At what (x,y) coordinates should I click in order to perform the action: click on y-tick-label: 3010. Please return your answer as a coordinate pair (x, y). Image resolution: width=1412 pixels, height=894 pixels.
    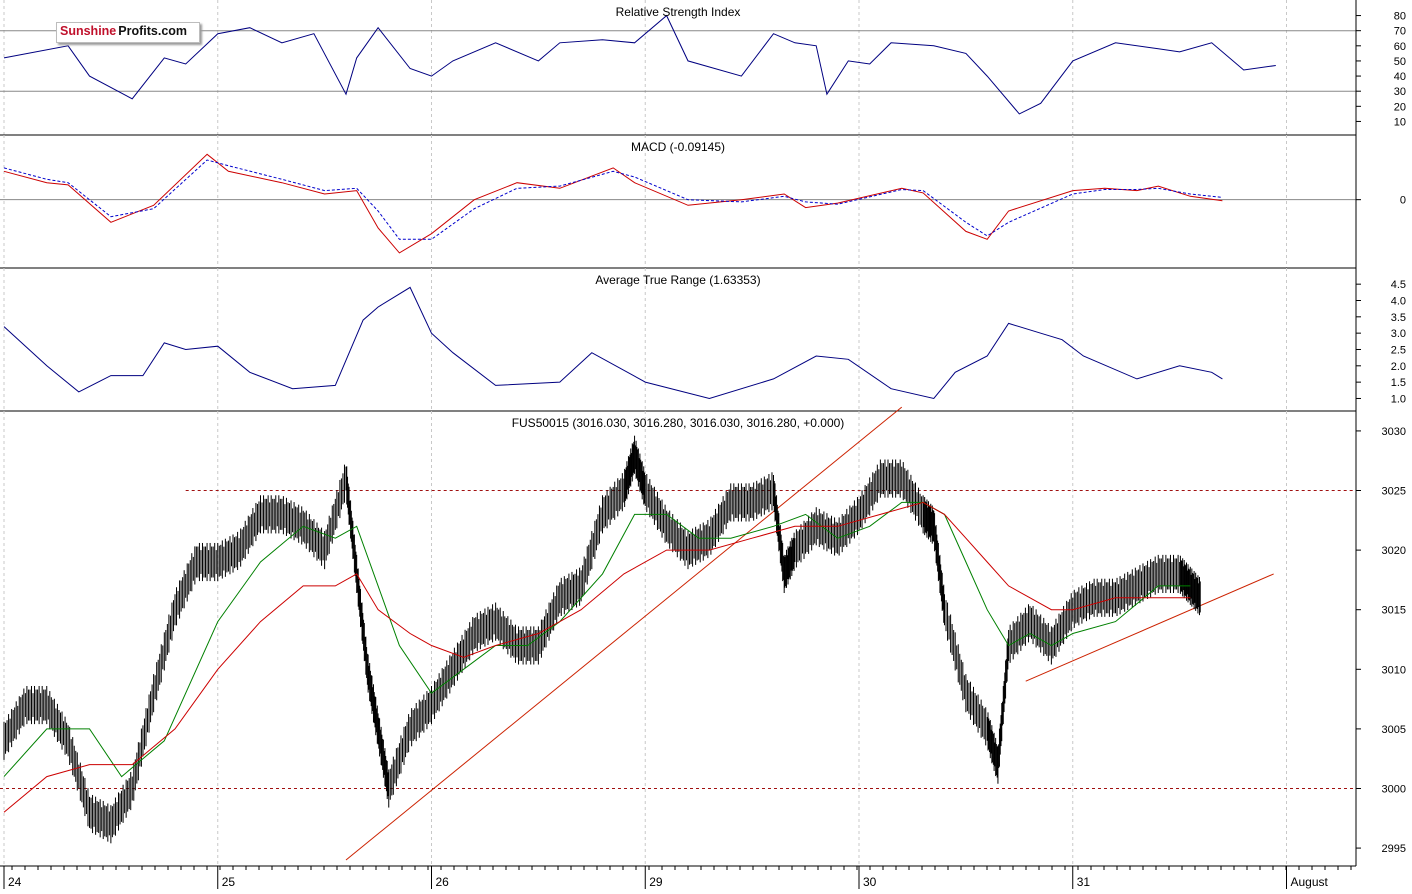
    Looking at the image, I should click on (1394, 670).